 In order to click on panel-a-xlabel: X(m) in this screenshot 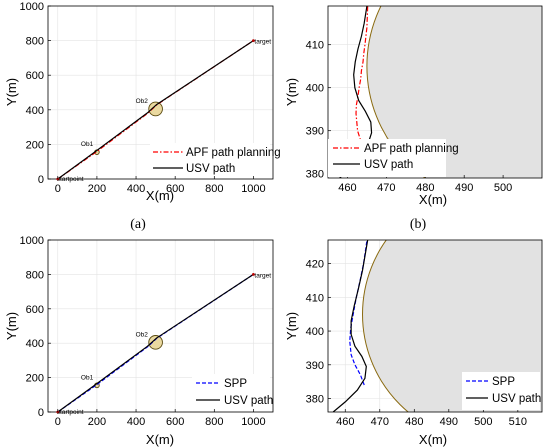, I will do `click(160, 195)`.